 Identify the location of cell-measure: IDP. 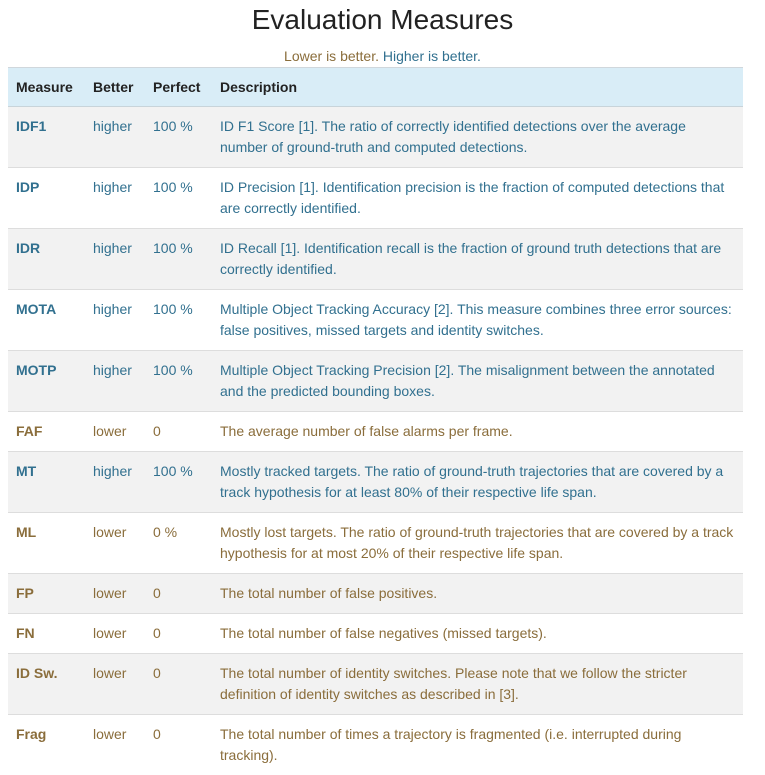
(46, 198).